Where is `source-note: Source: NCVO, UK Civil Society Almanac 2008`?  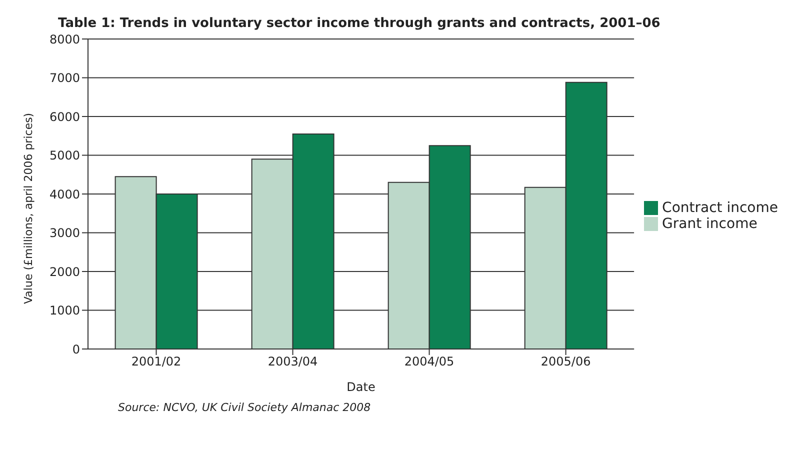
source-note: Source: NCVO, UK Civil Society Almanac 2008 is located at coordinates (245, 407).